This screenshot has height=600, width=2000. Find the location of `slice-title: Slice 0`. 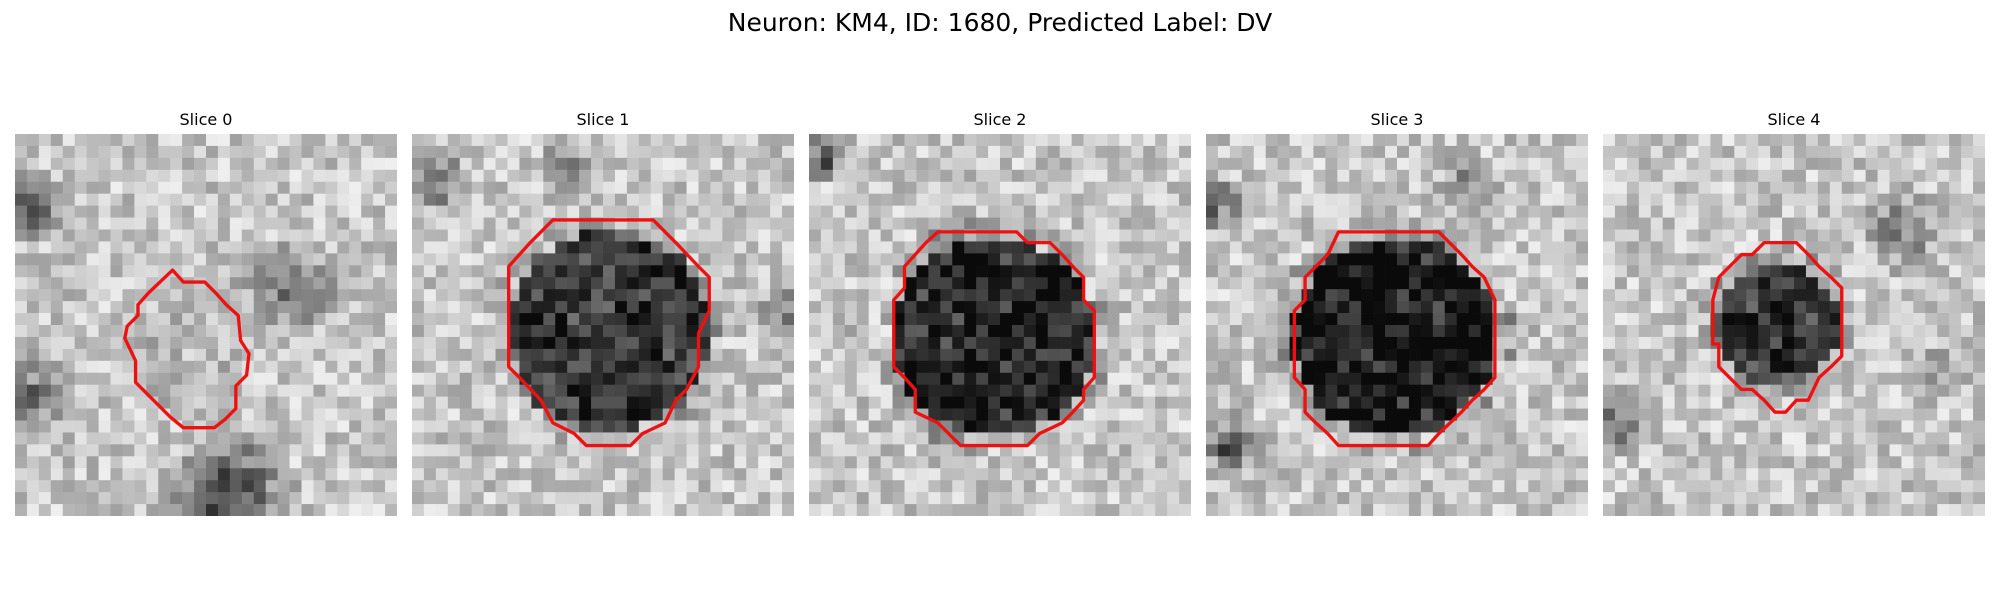

slice-title: Slice 0 is located at coordinates (206, 119).